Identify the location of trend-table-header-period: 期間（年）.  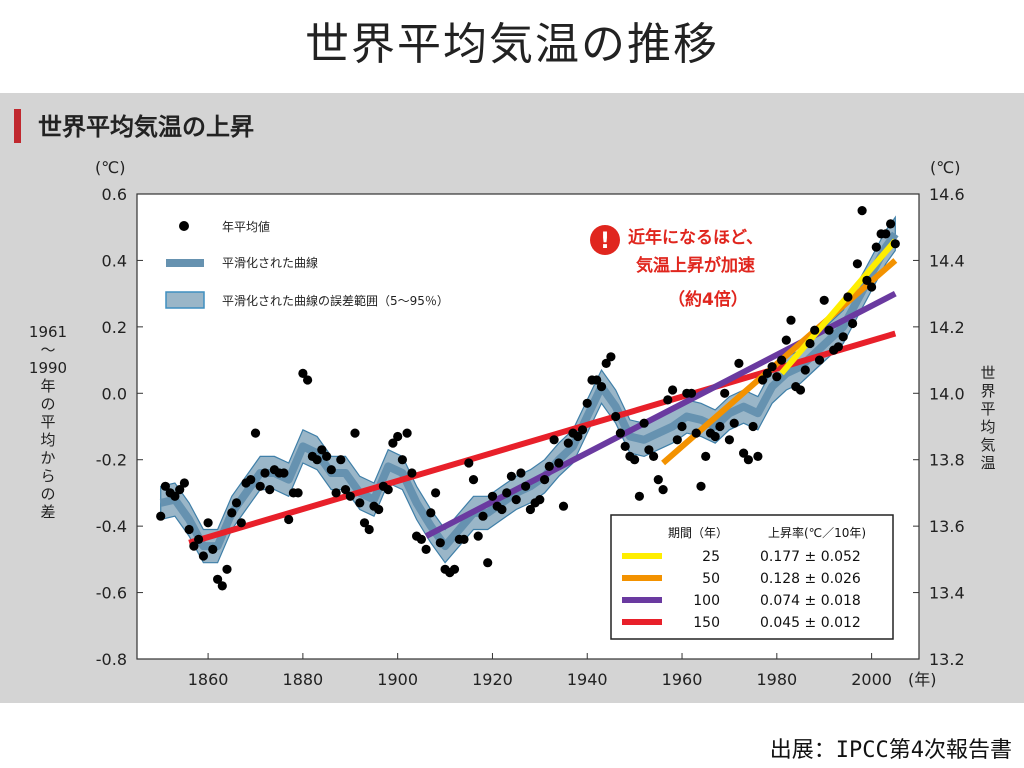
(698, 533).